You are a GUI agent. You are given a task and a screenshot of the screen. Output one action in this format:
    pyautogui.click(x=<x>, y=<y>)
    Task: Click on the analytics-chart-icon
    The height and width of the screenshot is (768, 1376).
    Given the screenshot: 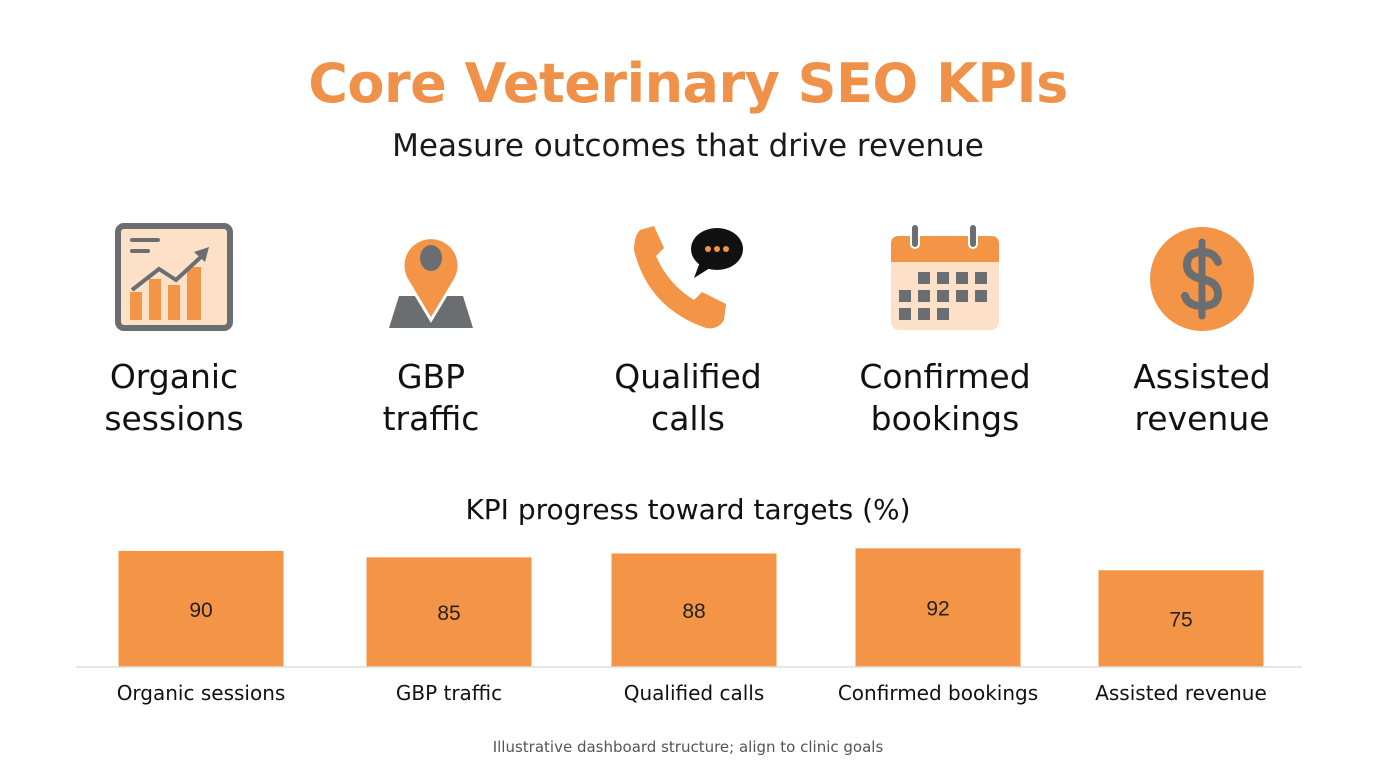 What is the action you would take?
    pyautogui.click(x=174, y=277)
    